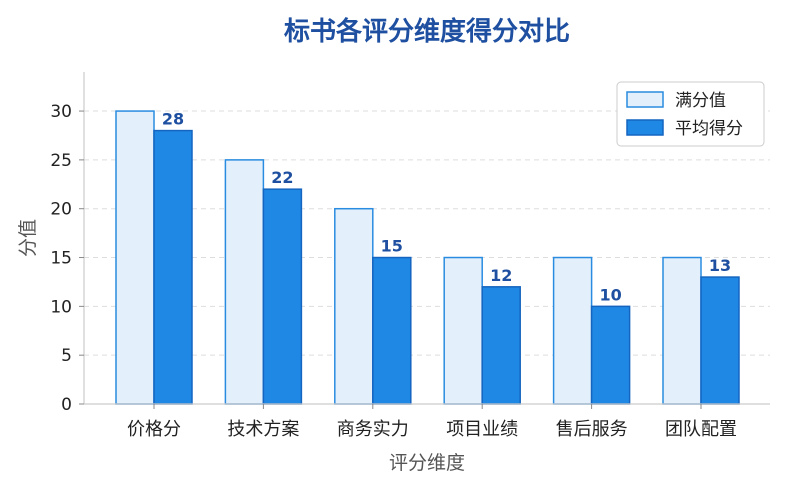 This screenshot has height=485, width=785. I want to click on y-axis-label: 分值, so click(28, 238).